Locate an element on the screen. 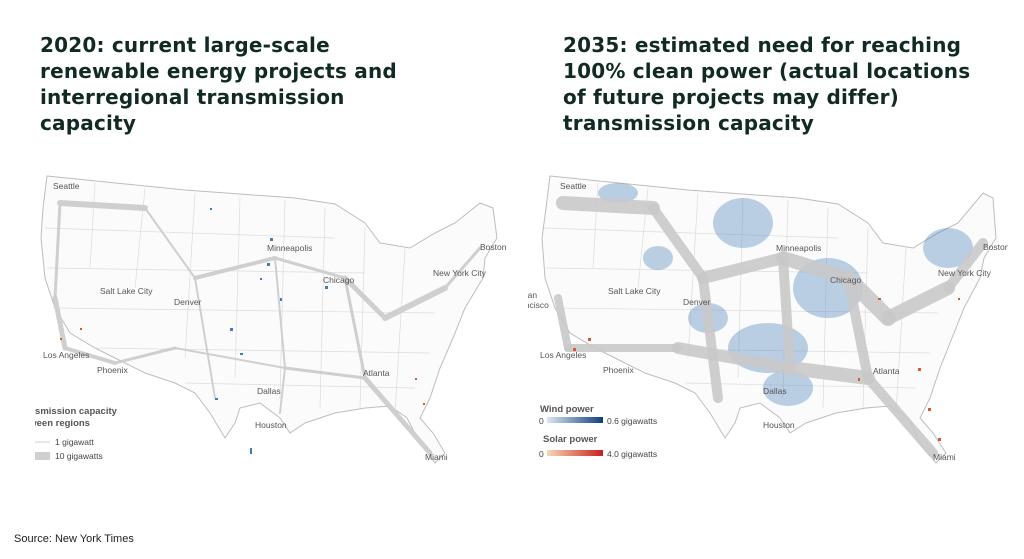 This screenshot has width=1024, height=559. wind-projects is located at coordinates (269, 331).